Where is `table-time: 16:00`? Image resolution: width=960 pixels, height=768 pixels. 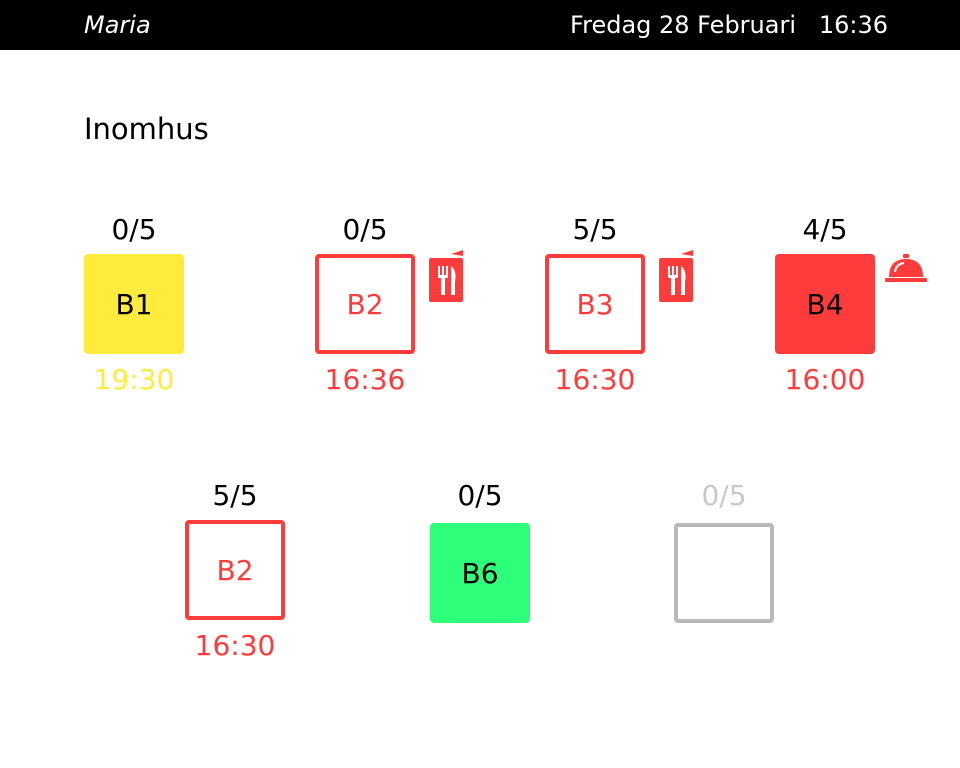
table-time: 16:00 is located at coordinates (825, 379).